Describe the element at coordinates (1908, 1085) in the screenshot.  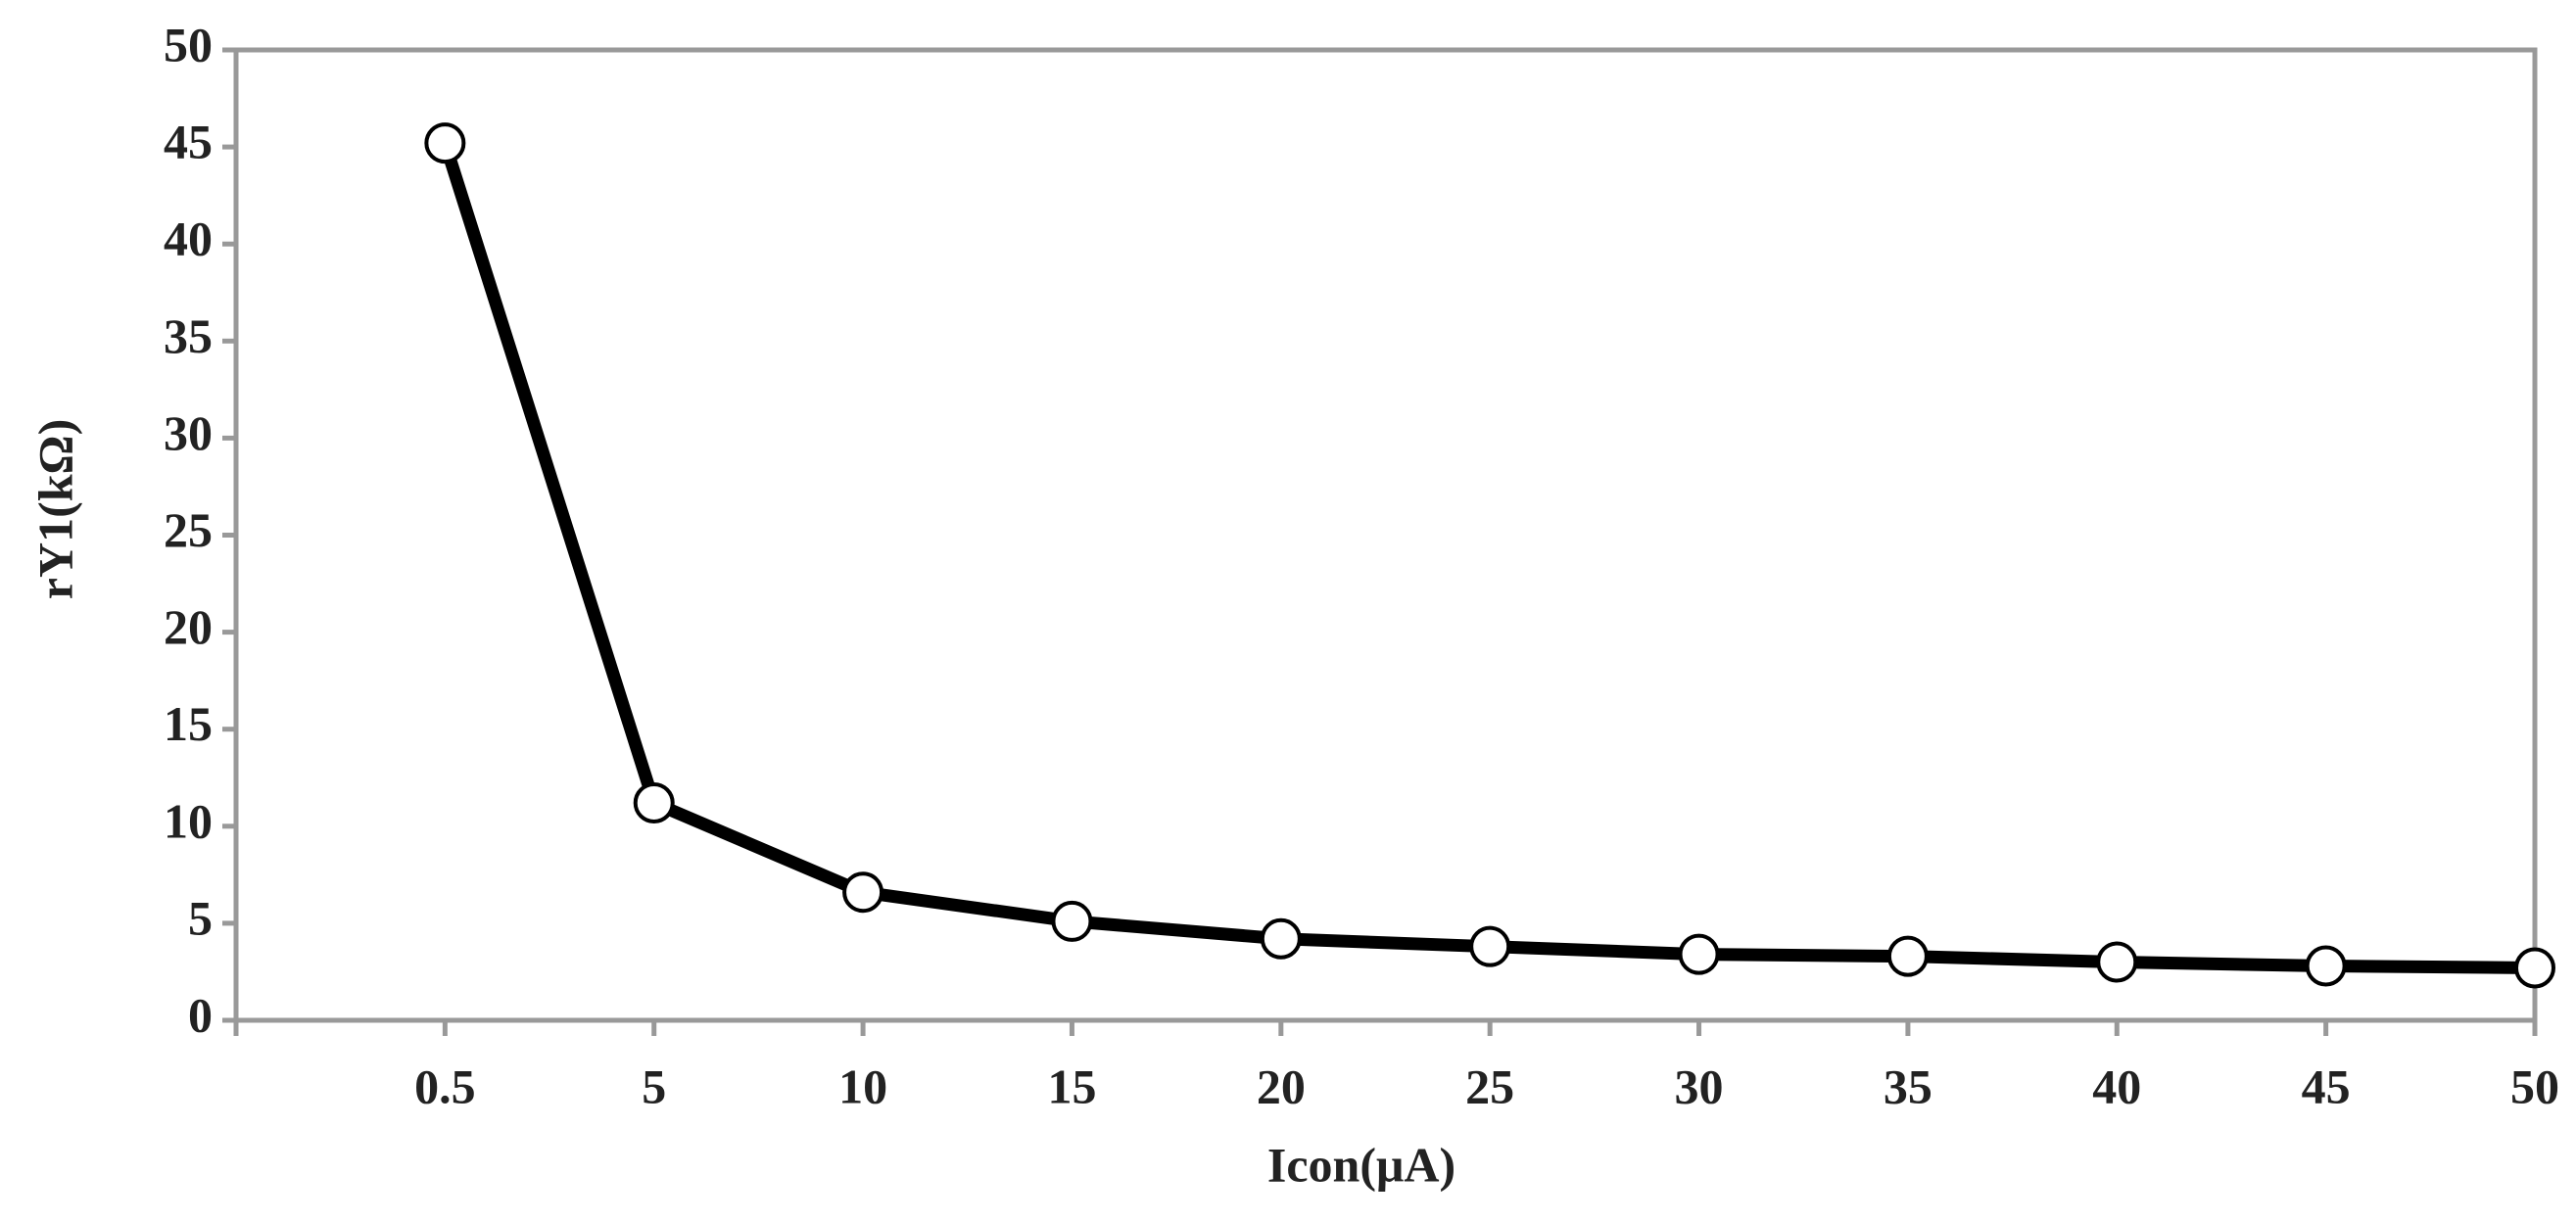
I see `x-tick-label: 35` at that location.